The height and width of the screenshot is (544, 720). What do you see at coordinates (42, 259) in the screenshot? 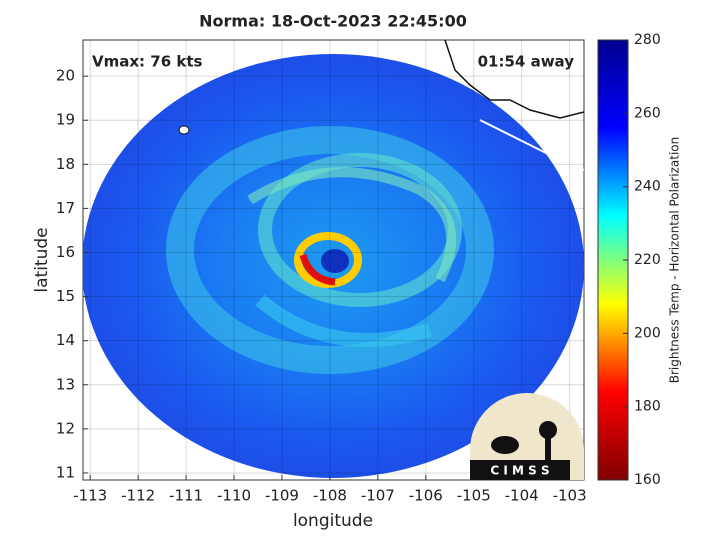
I see `y-axis-label: latitude` at bounding box center [42, 259].